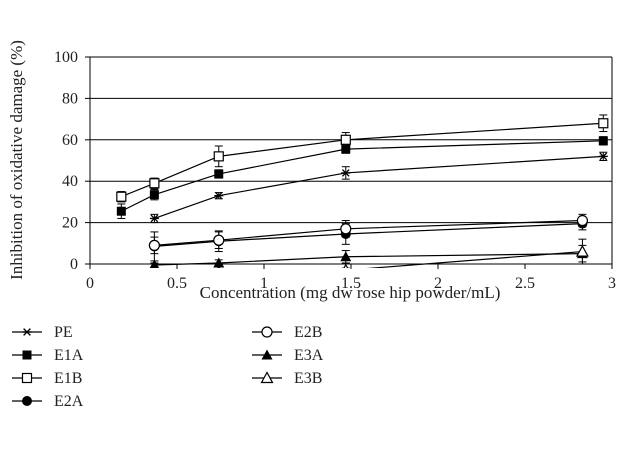 Image resolution: width=630 pixels, height=457 pixels. I want to click on legend-label-e2a: E2A, so click(69, 401).